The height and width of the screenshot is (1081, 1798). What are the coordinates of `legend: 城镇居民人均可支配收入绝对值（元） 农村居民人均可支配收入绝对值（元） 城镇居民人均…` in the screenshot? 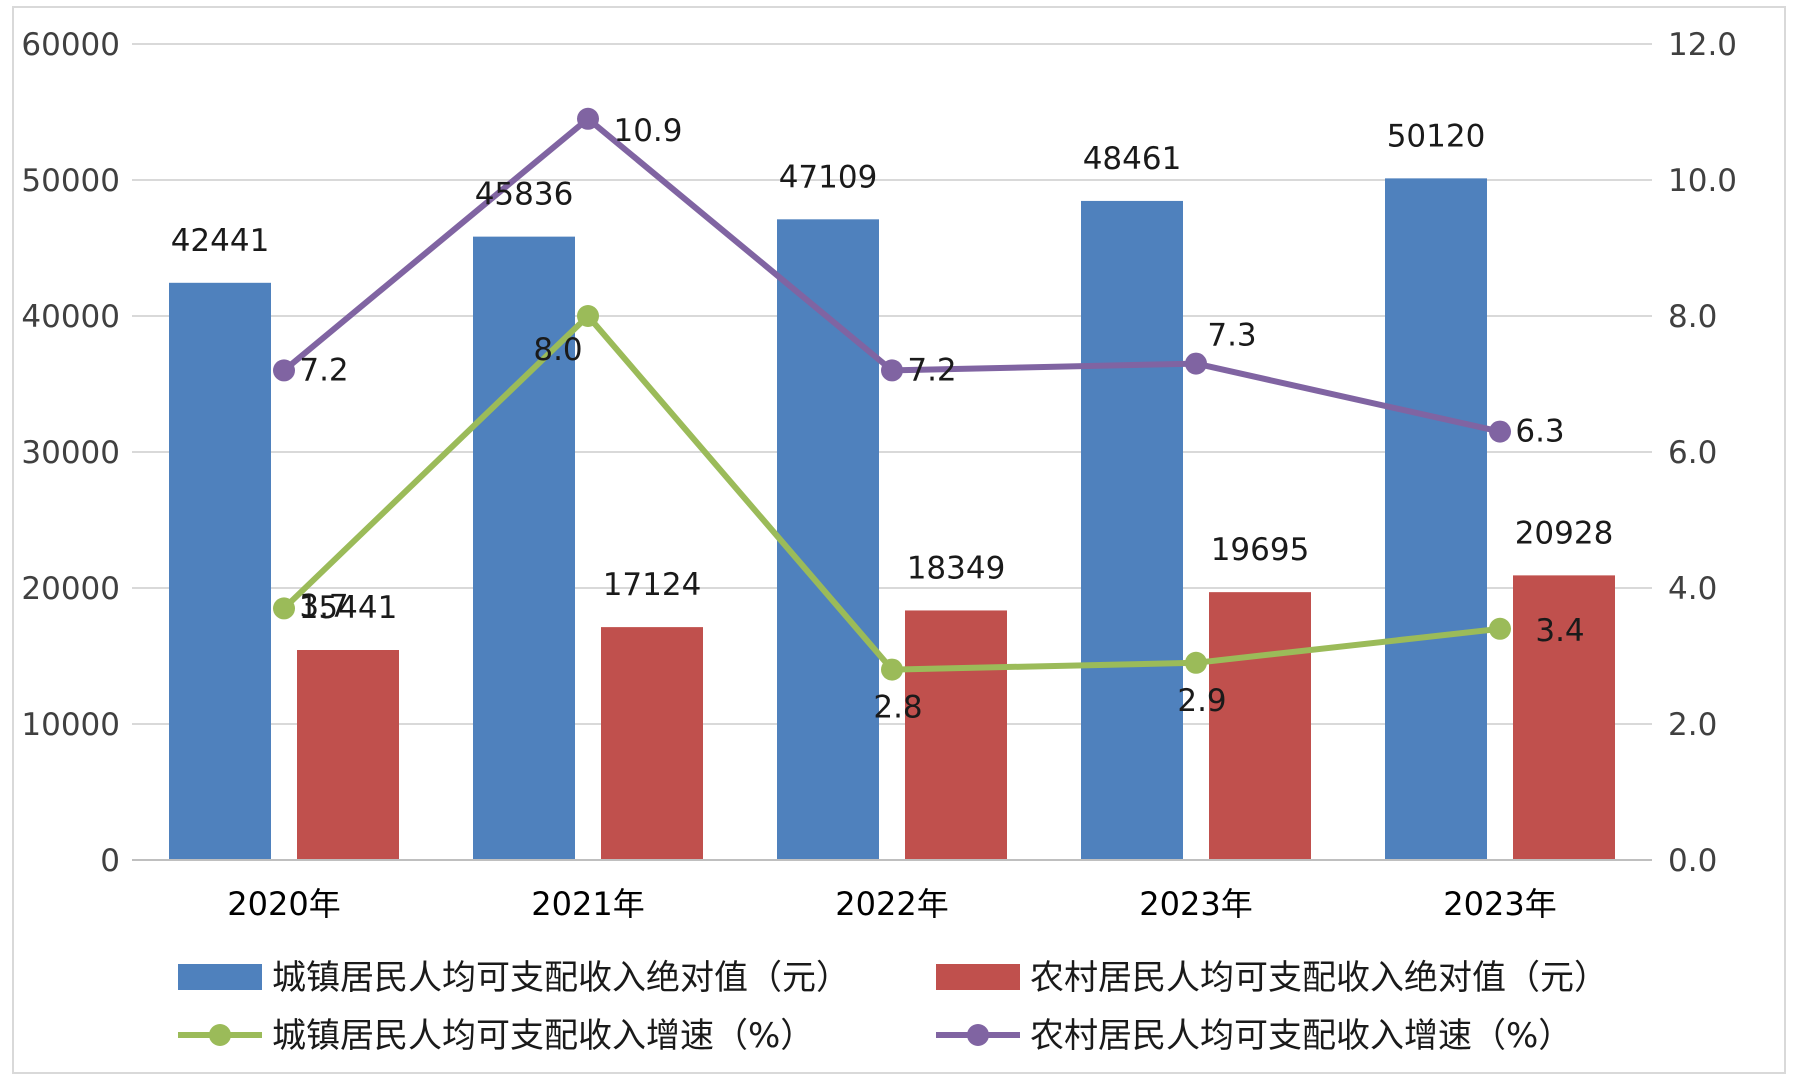 It's located at (893, 1007).